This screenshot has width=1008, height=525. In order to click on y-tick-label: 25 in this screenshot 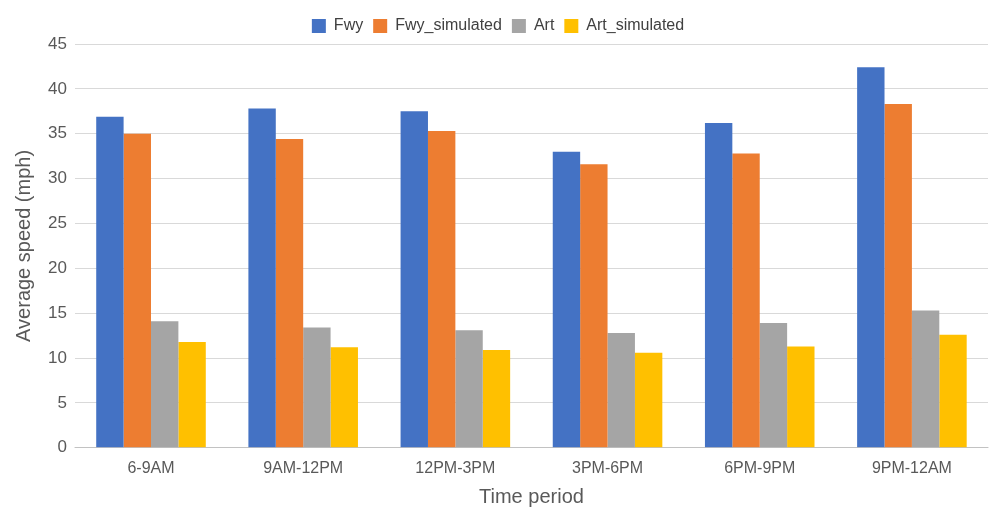, I will do `click(57, 223)`.